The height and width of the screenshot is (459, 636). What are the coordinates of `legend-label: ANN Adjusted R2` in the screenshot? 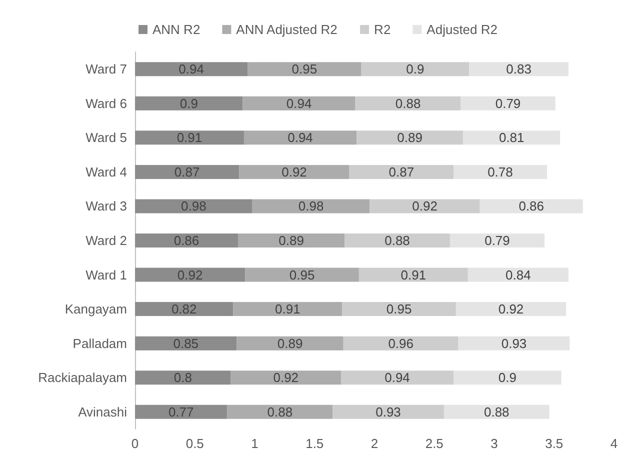 It's located at (287, 29).